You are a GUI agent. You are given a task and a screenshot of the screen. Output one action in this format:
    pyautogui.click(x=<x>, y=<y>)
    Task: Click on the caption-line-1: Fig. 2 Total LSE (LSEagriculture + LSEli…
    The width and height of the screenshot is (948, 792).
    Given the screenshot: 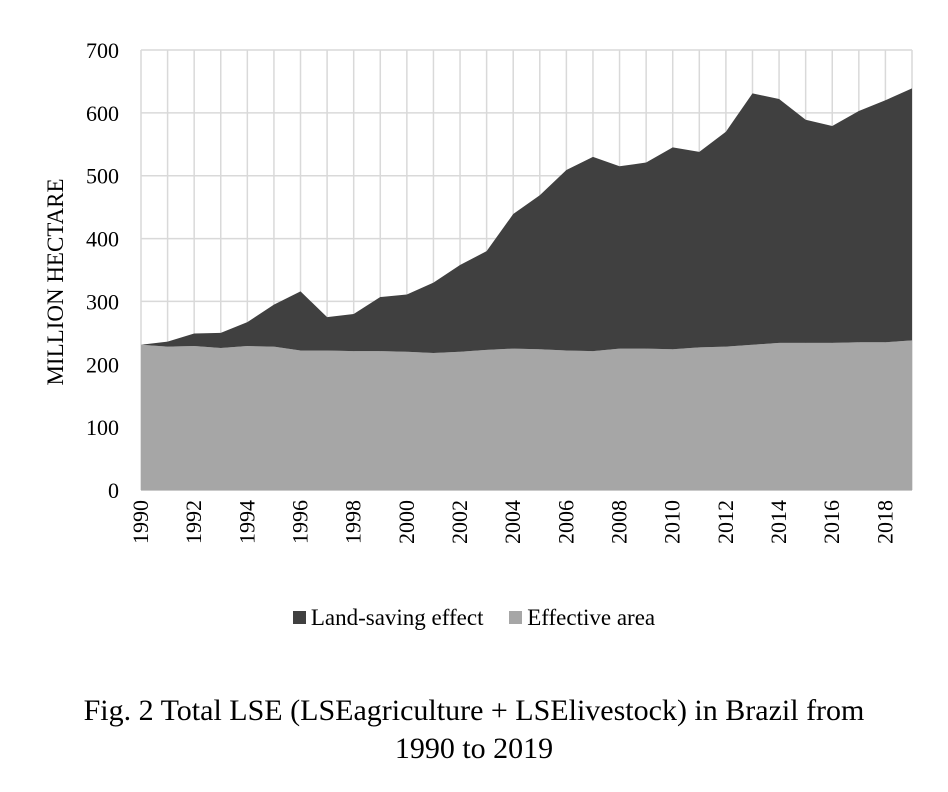 What is the action you would take?
    pyautogui.click(x=474, y=710)
    